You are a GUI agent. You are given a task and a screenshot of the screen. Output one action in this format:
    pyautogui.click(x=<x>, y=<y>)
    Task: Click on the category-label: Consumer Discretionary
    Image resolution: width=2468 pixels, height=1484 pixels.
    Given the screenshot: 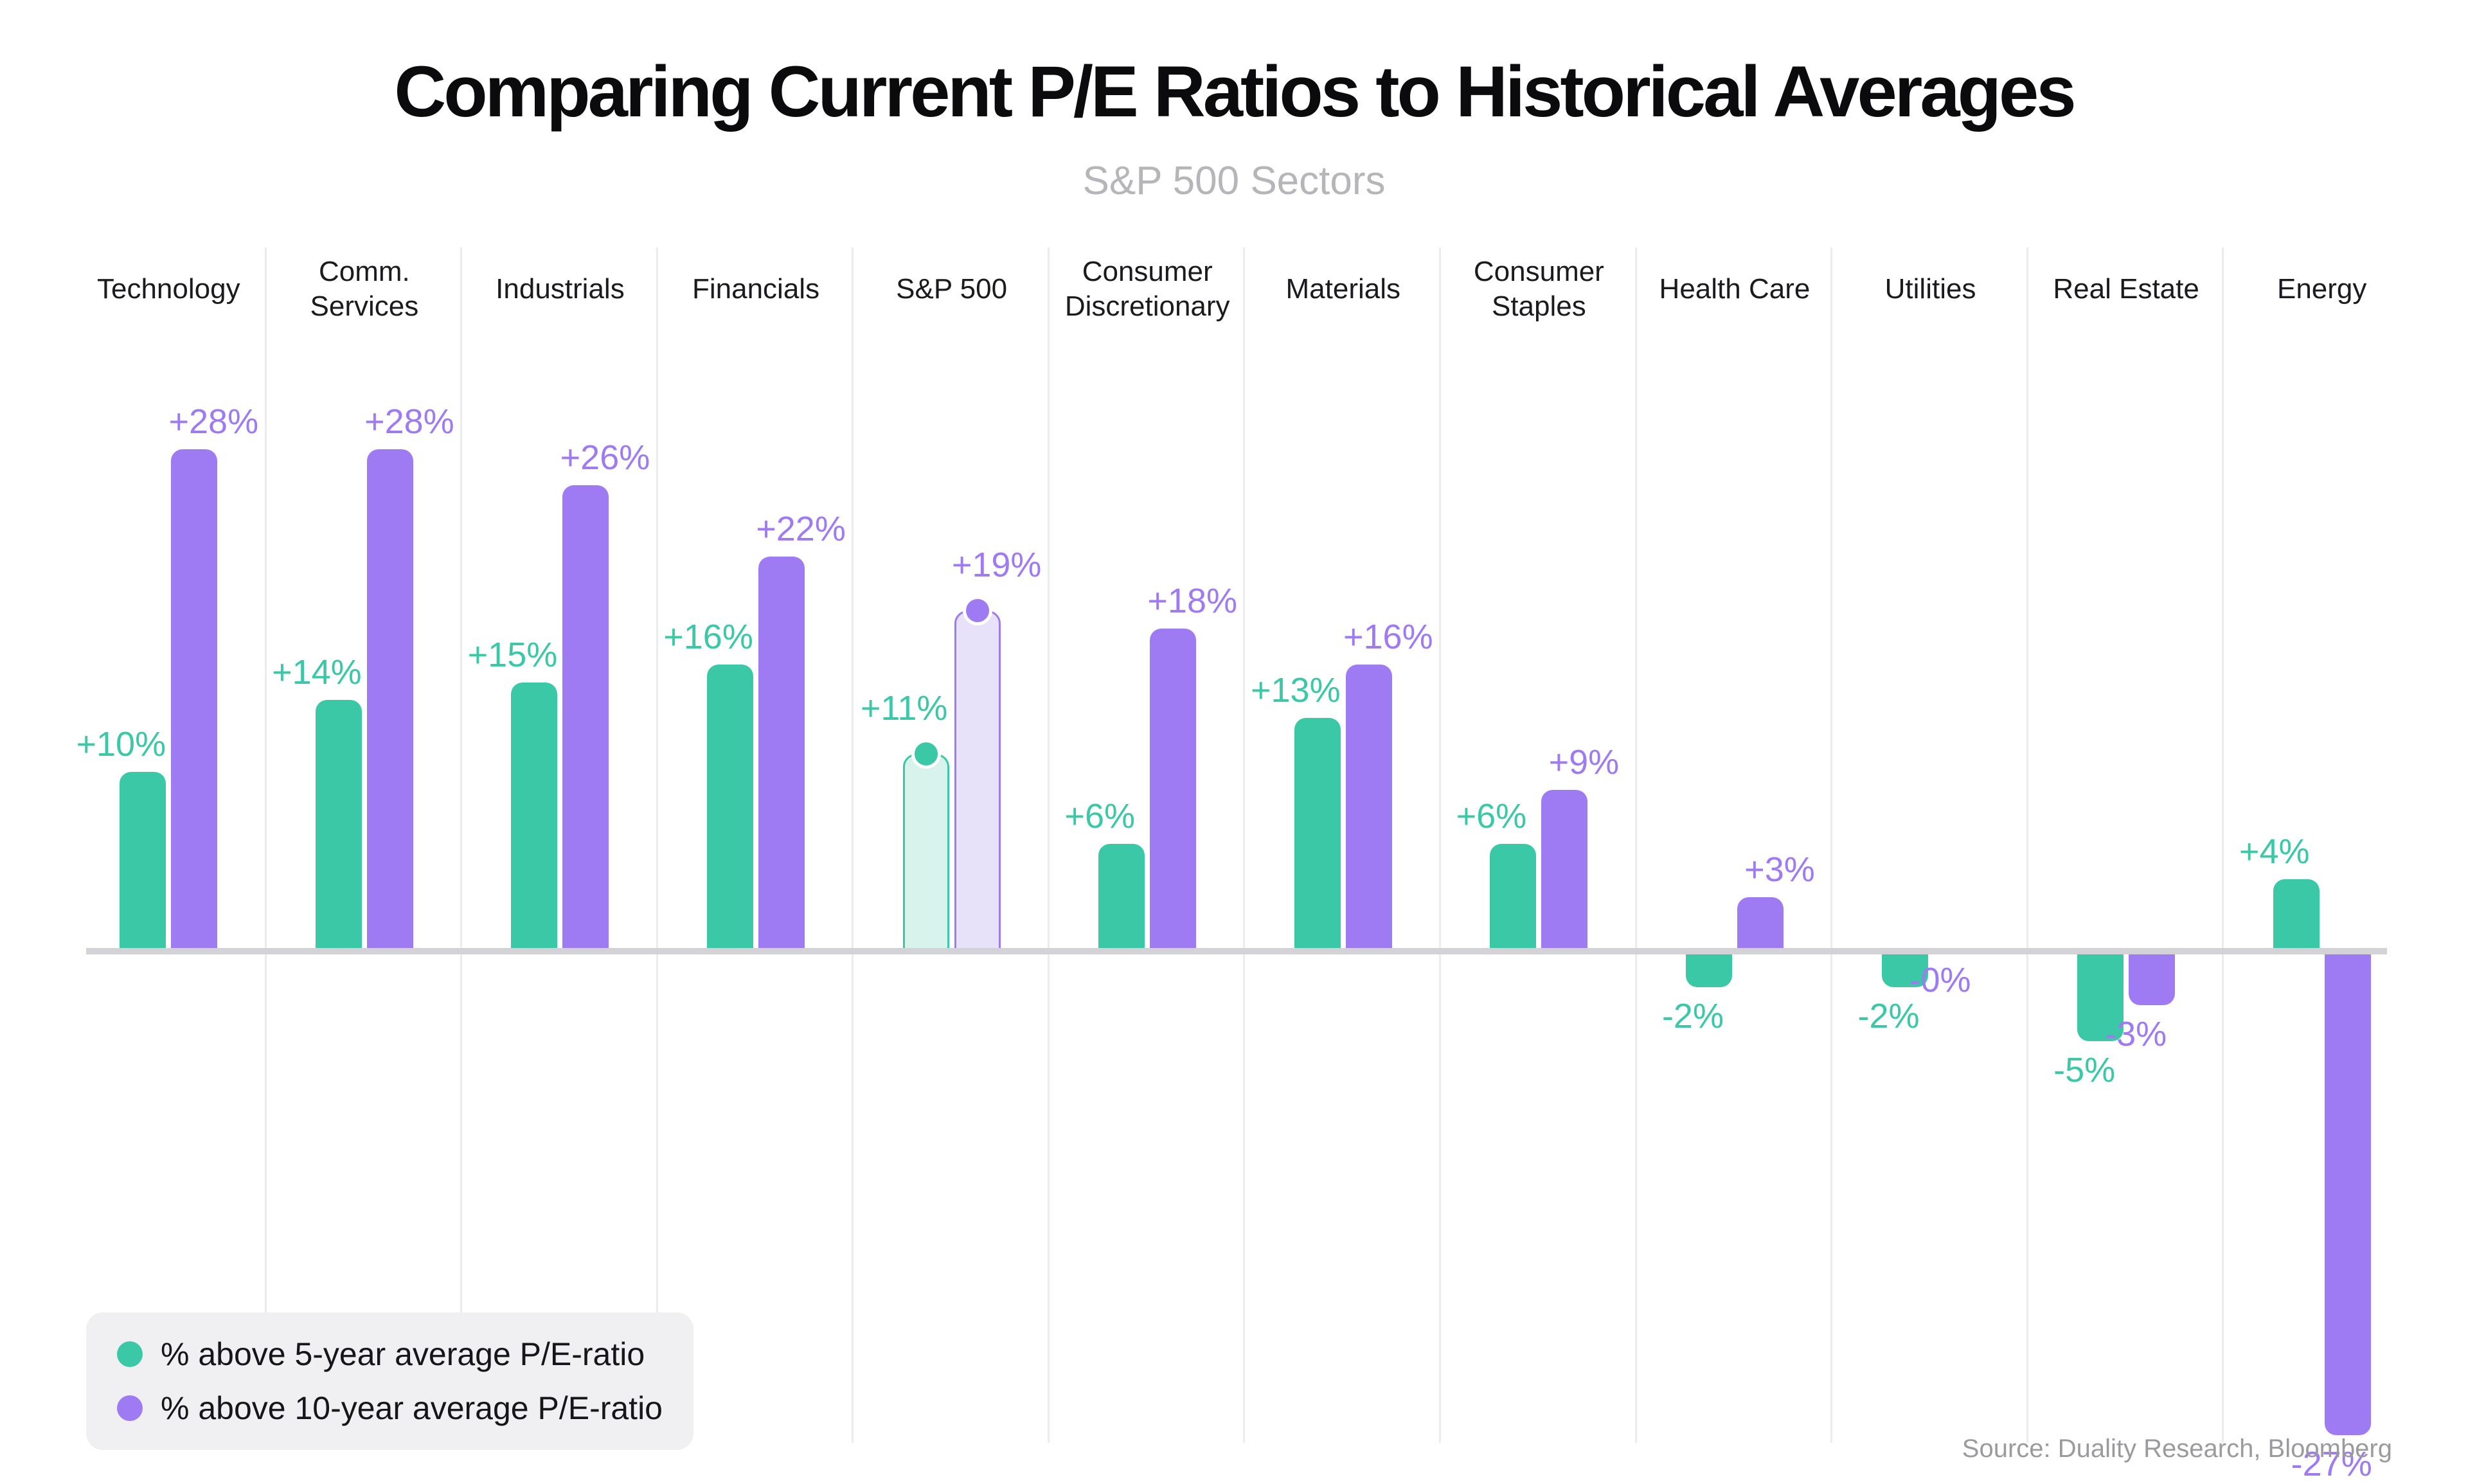 What is the action you would take?
    pyautogui.click(x=1147, y=289)
    